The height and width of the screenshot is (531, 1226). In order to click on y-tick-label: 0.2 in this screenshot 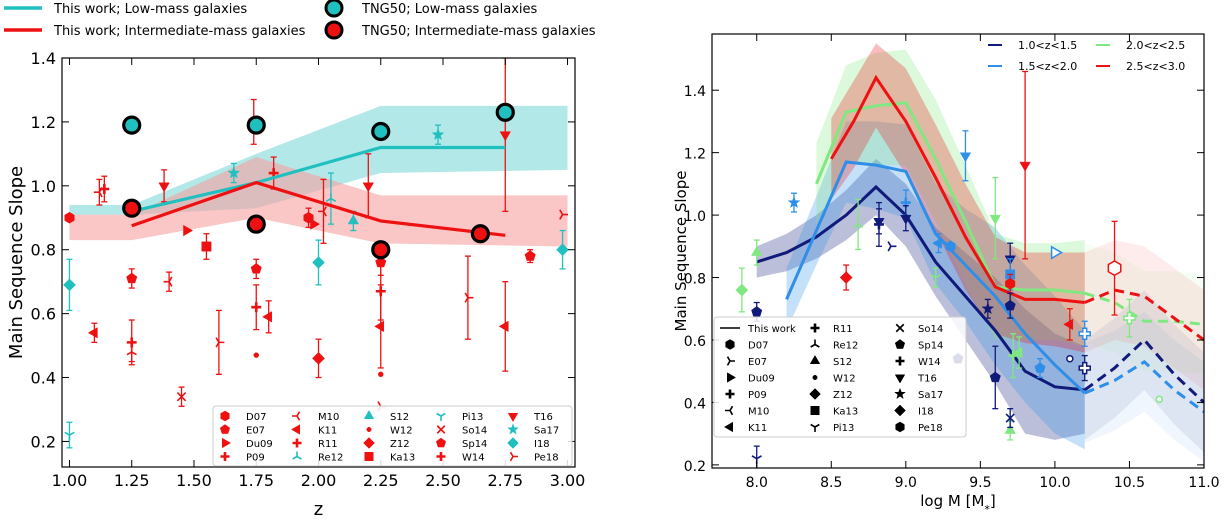, I will do `click(43, 441)`.